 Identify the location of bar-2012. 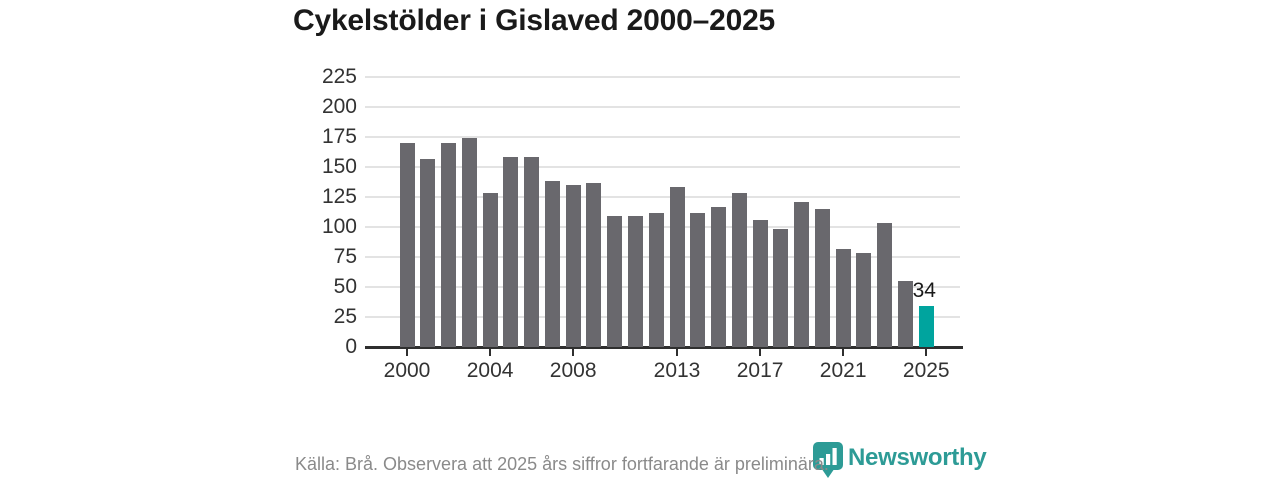
(656, 279).